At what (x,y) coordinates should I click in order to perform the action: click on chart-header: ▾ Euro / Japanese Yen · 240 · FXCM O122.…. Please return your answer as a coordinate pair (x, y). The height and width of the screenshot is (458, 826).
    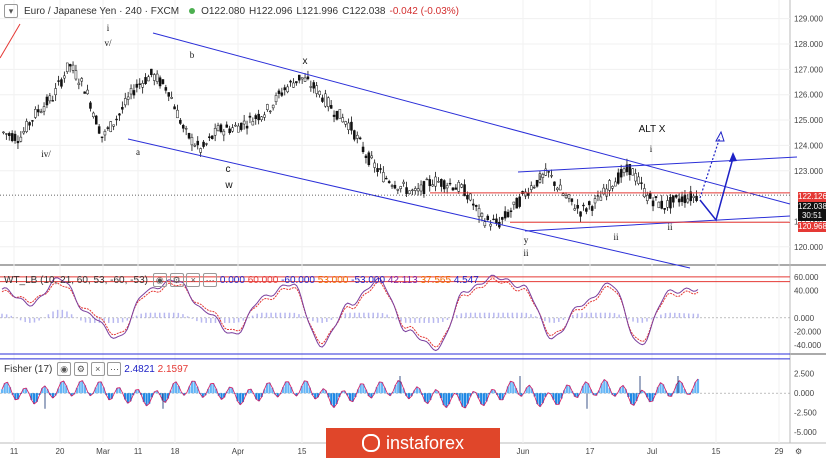
    Looking at the image, I should click on (233, 11).